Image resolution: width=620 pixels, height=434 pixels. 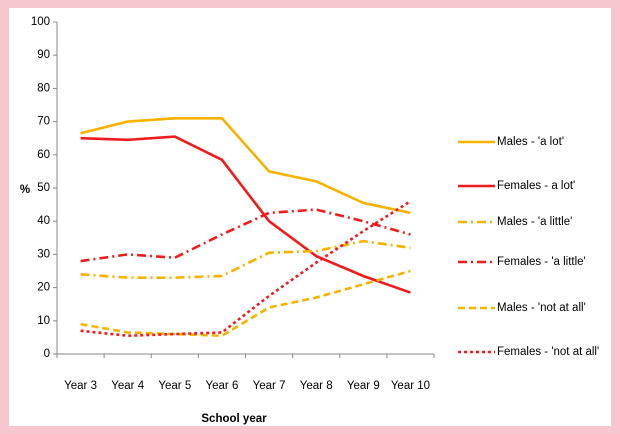 I want to click on x-tick-label: Year 9, so click(x=363, y=386).